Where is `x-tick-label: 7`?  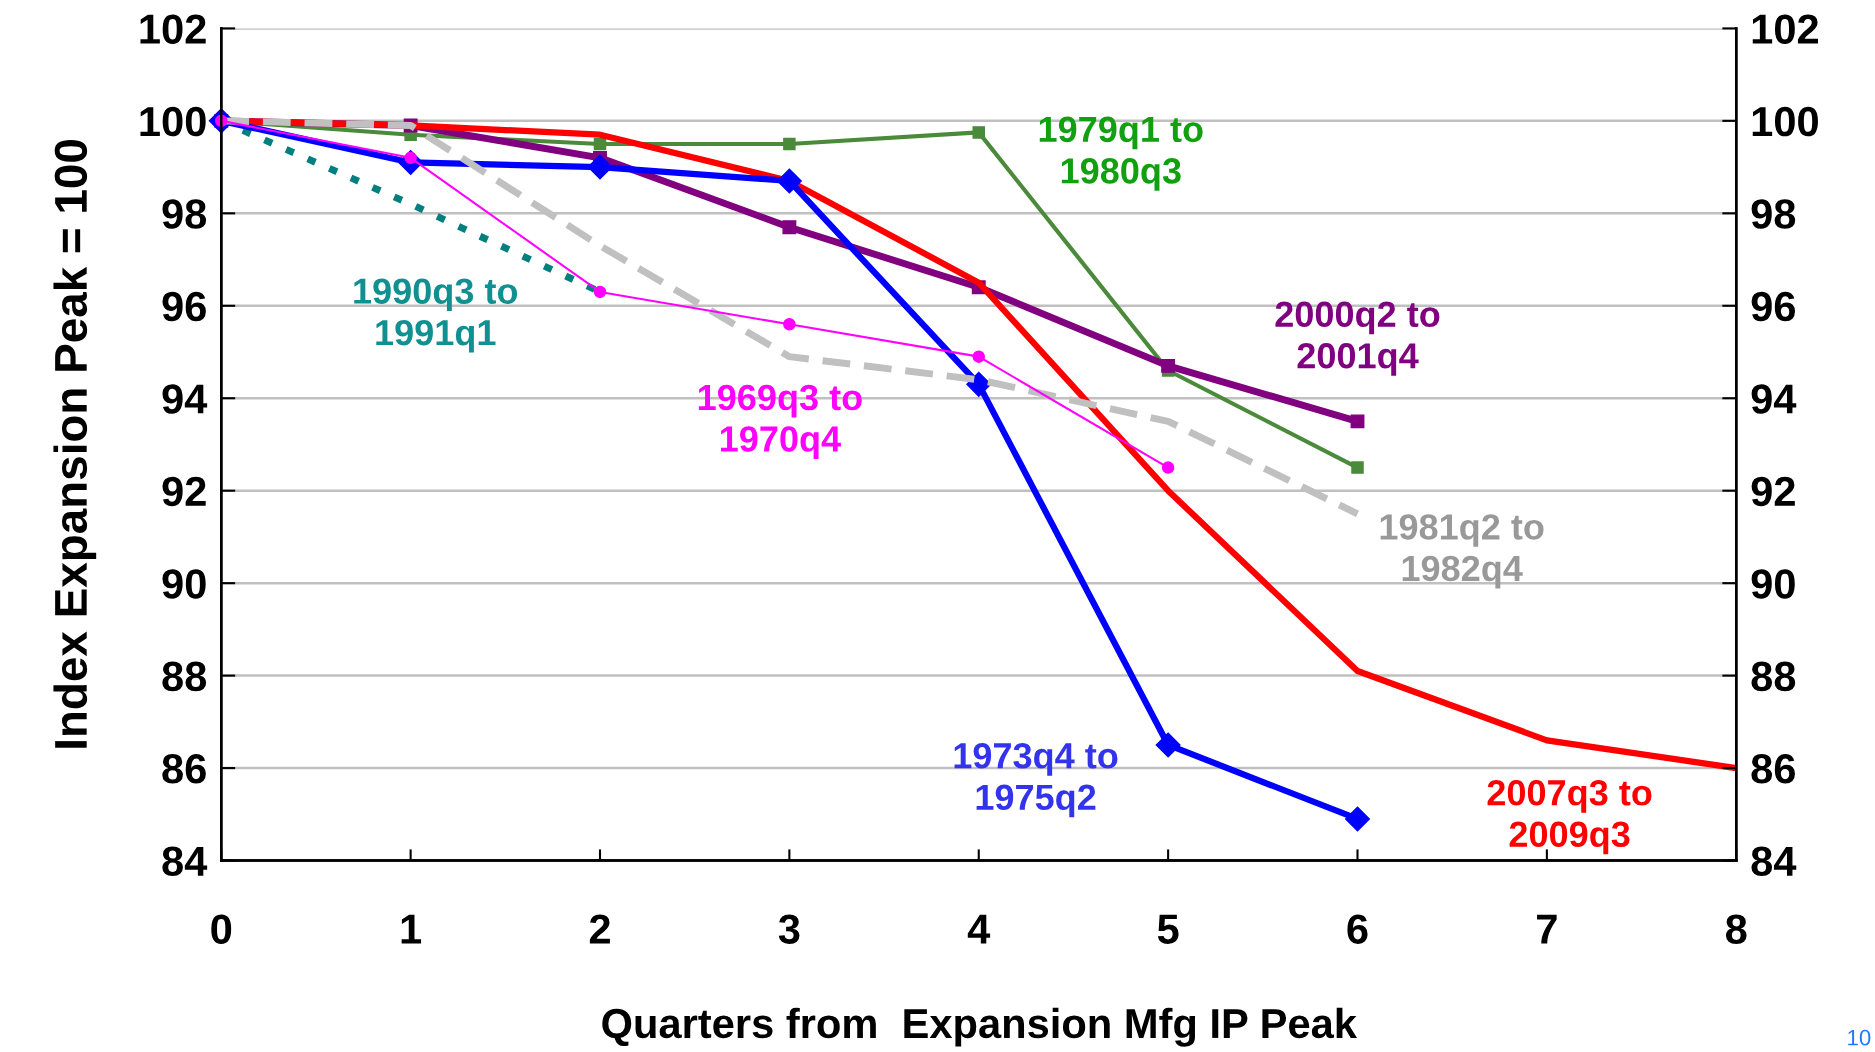
x-tick-label: 7 is located at coordinates (1547, 929).